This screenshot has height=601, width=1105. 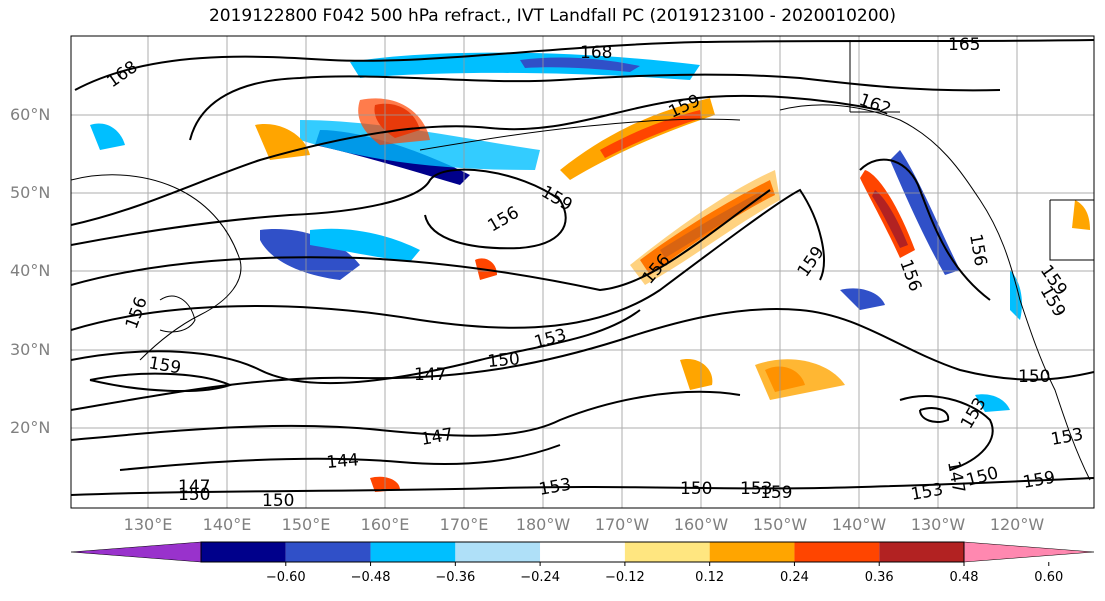 I want to click on shade-positive-coast, so click(x=1081, y=215).